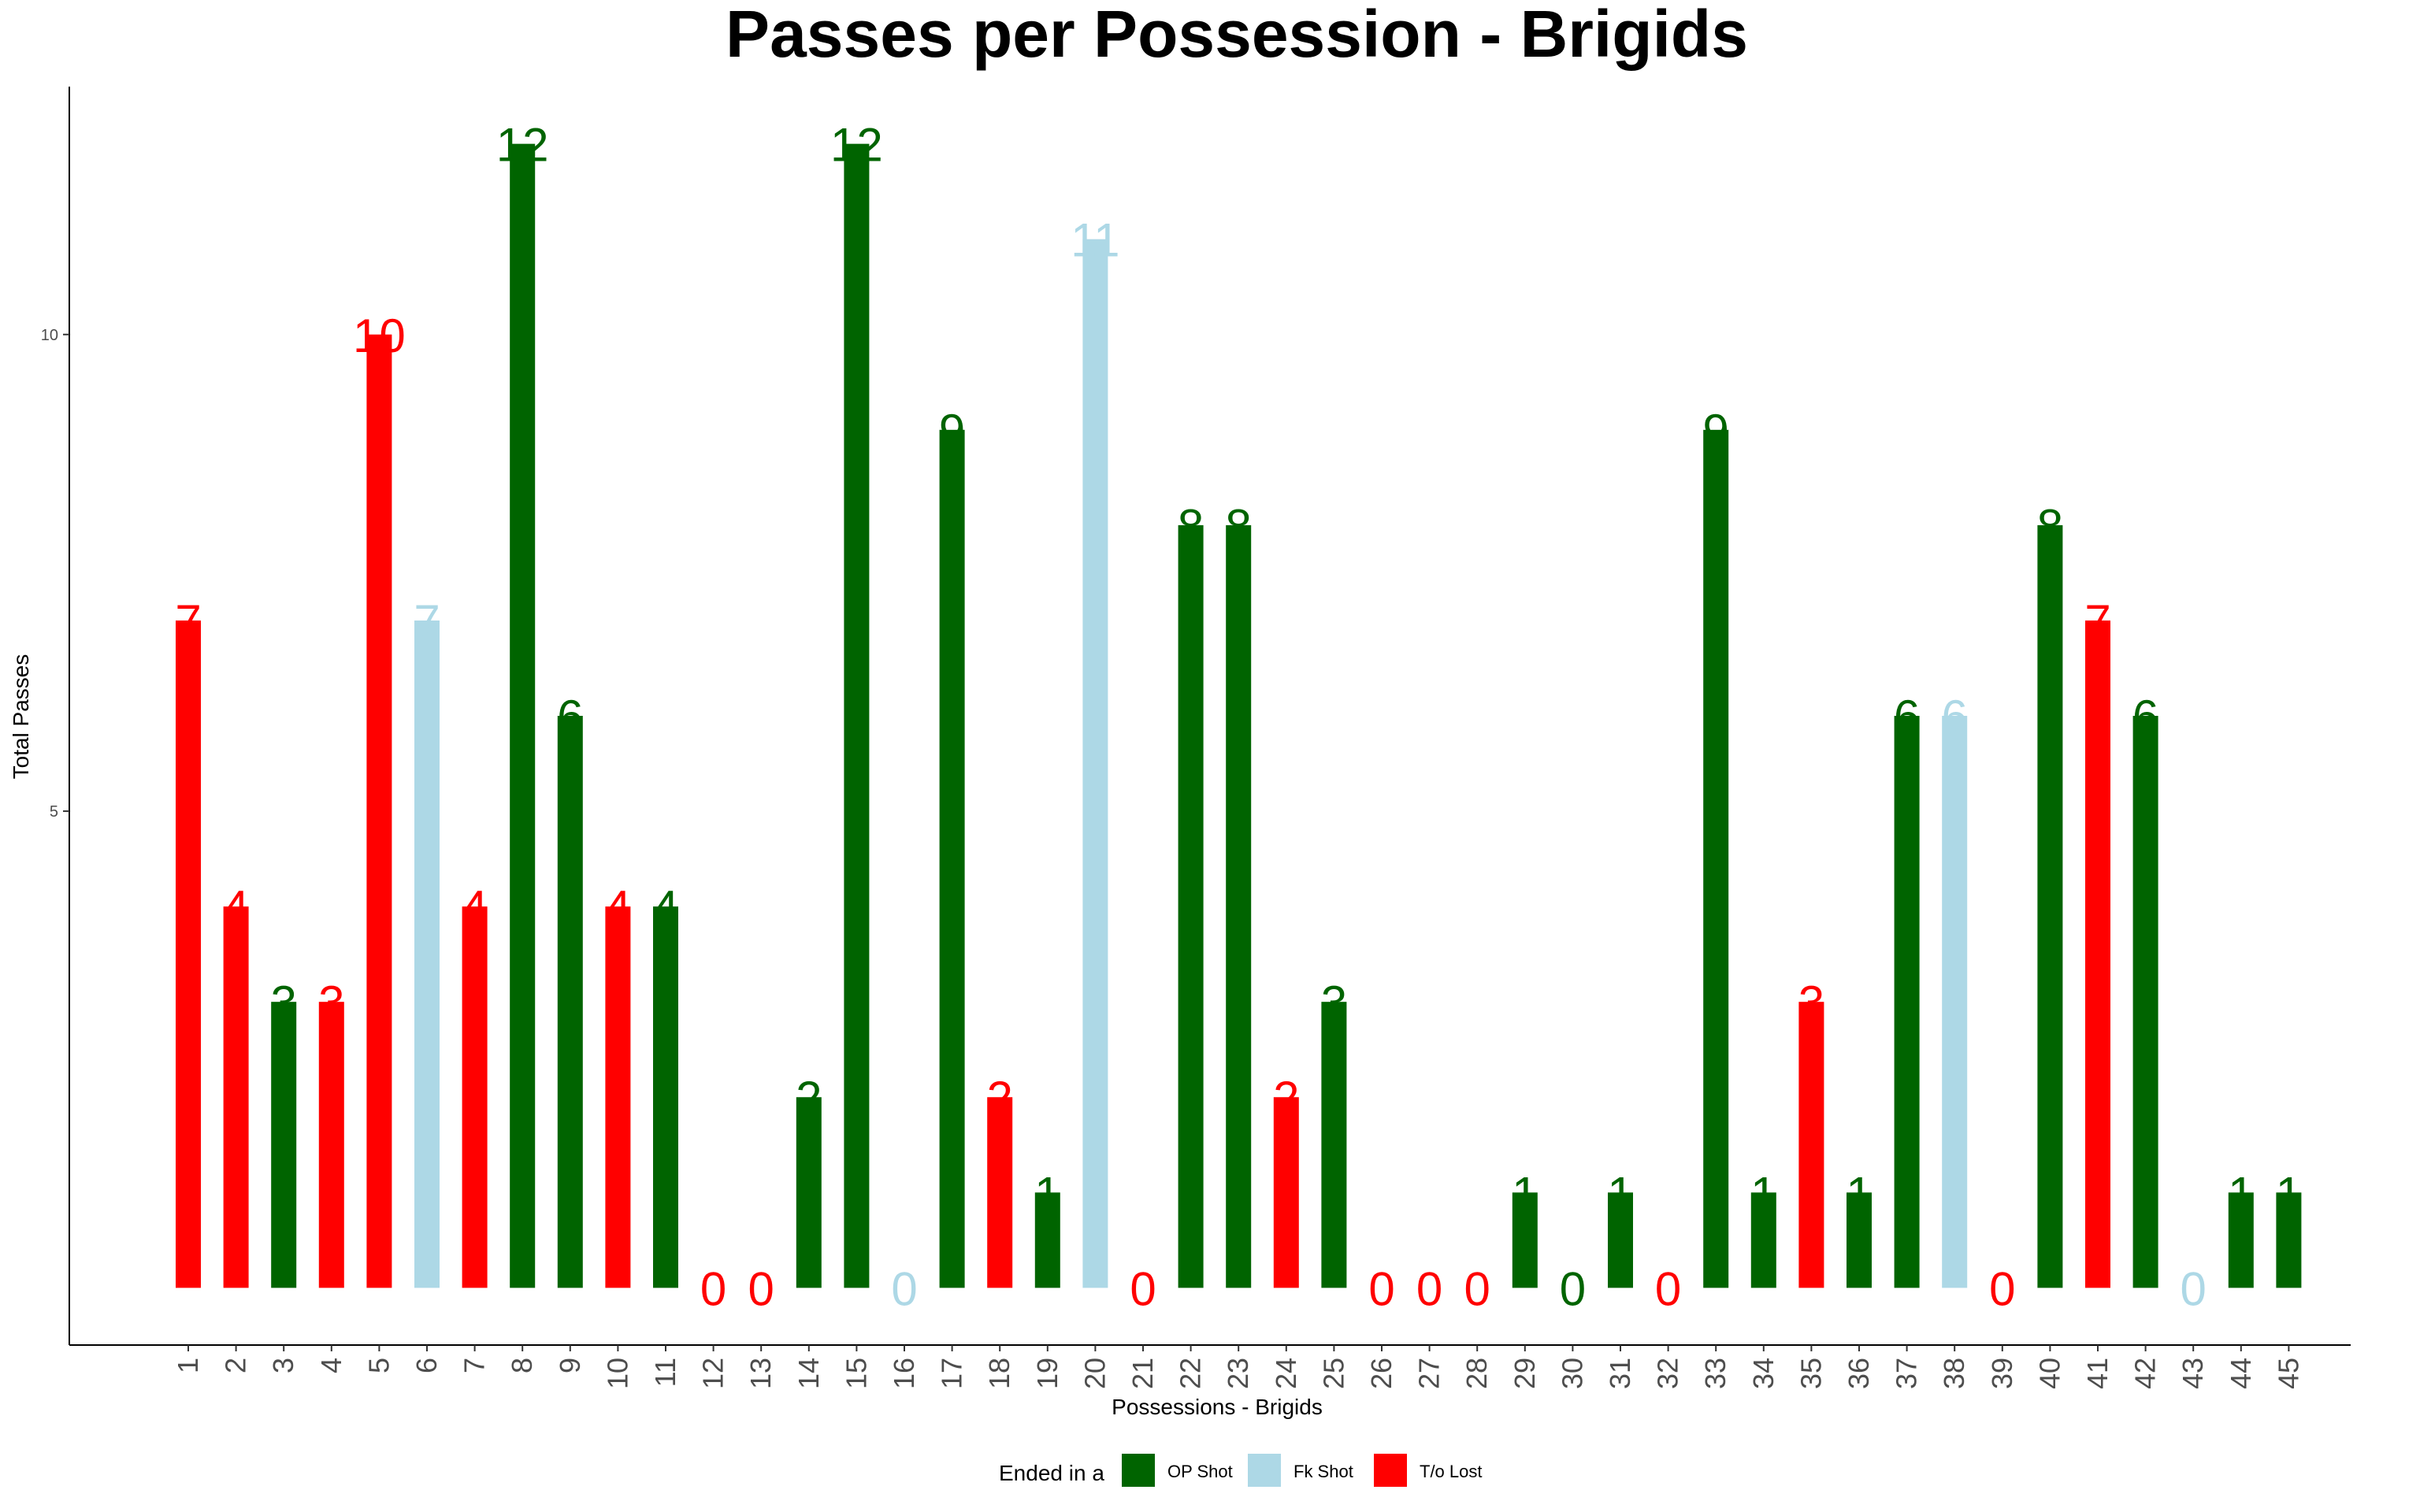 Image resolution: width=2420 pixels, height=1512 pixels. What do you see at coordinates (2049, 1373) in the screenshot?
I see `x-tick-label: 40` at bounding box center [2049, 1373].